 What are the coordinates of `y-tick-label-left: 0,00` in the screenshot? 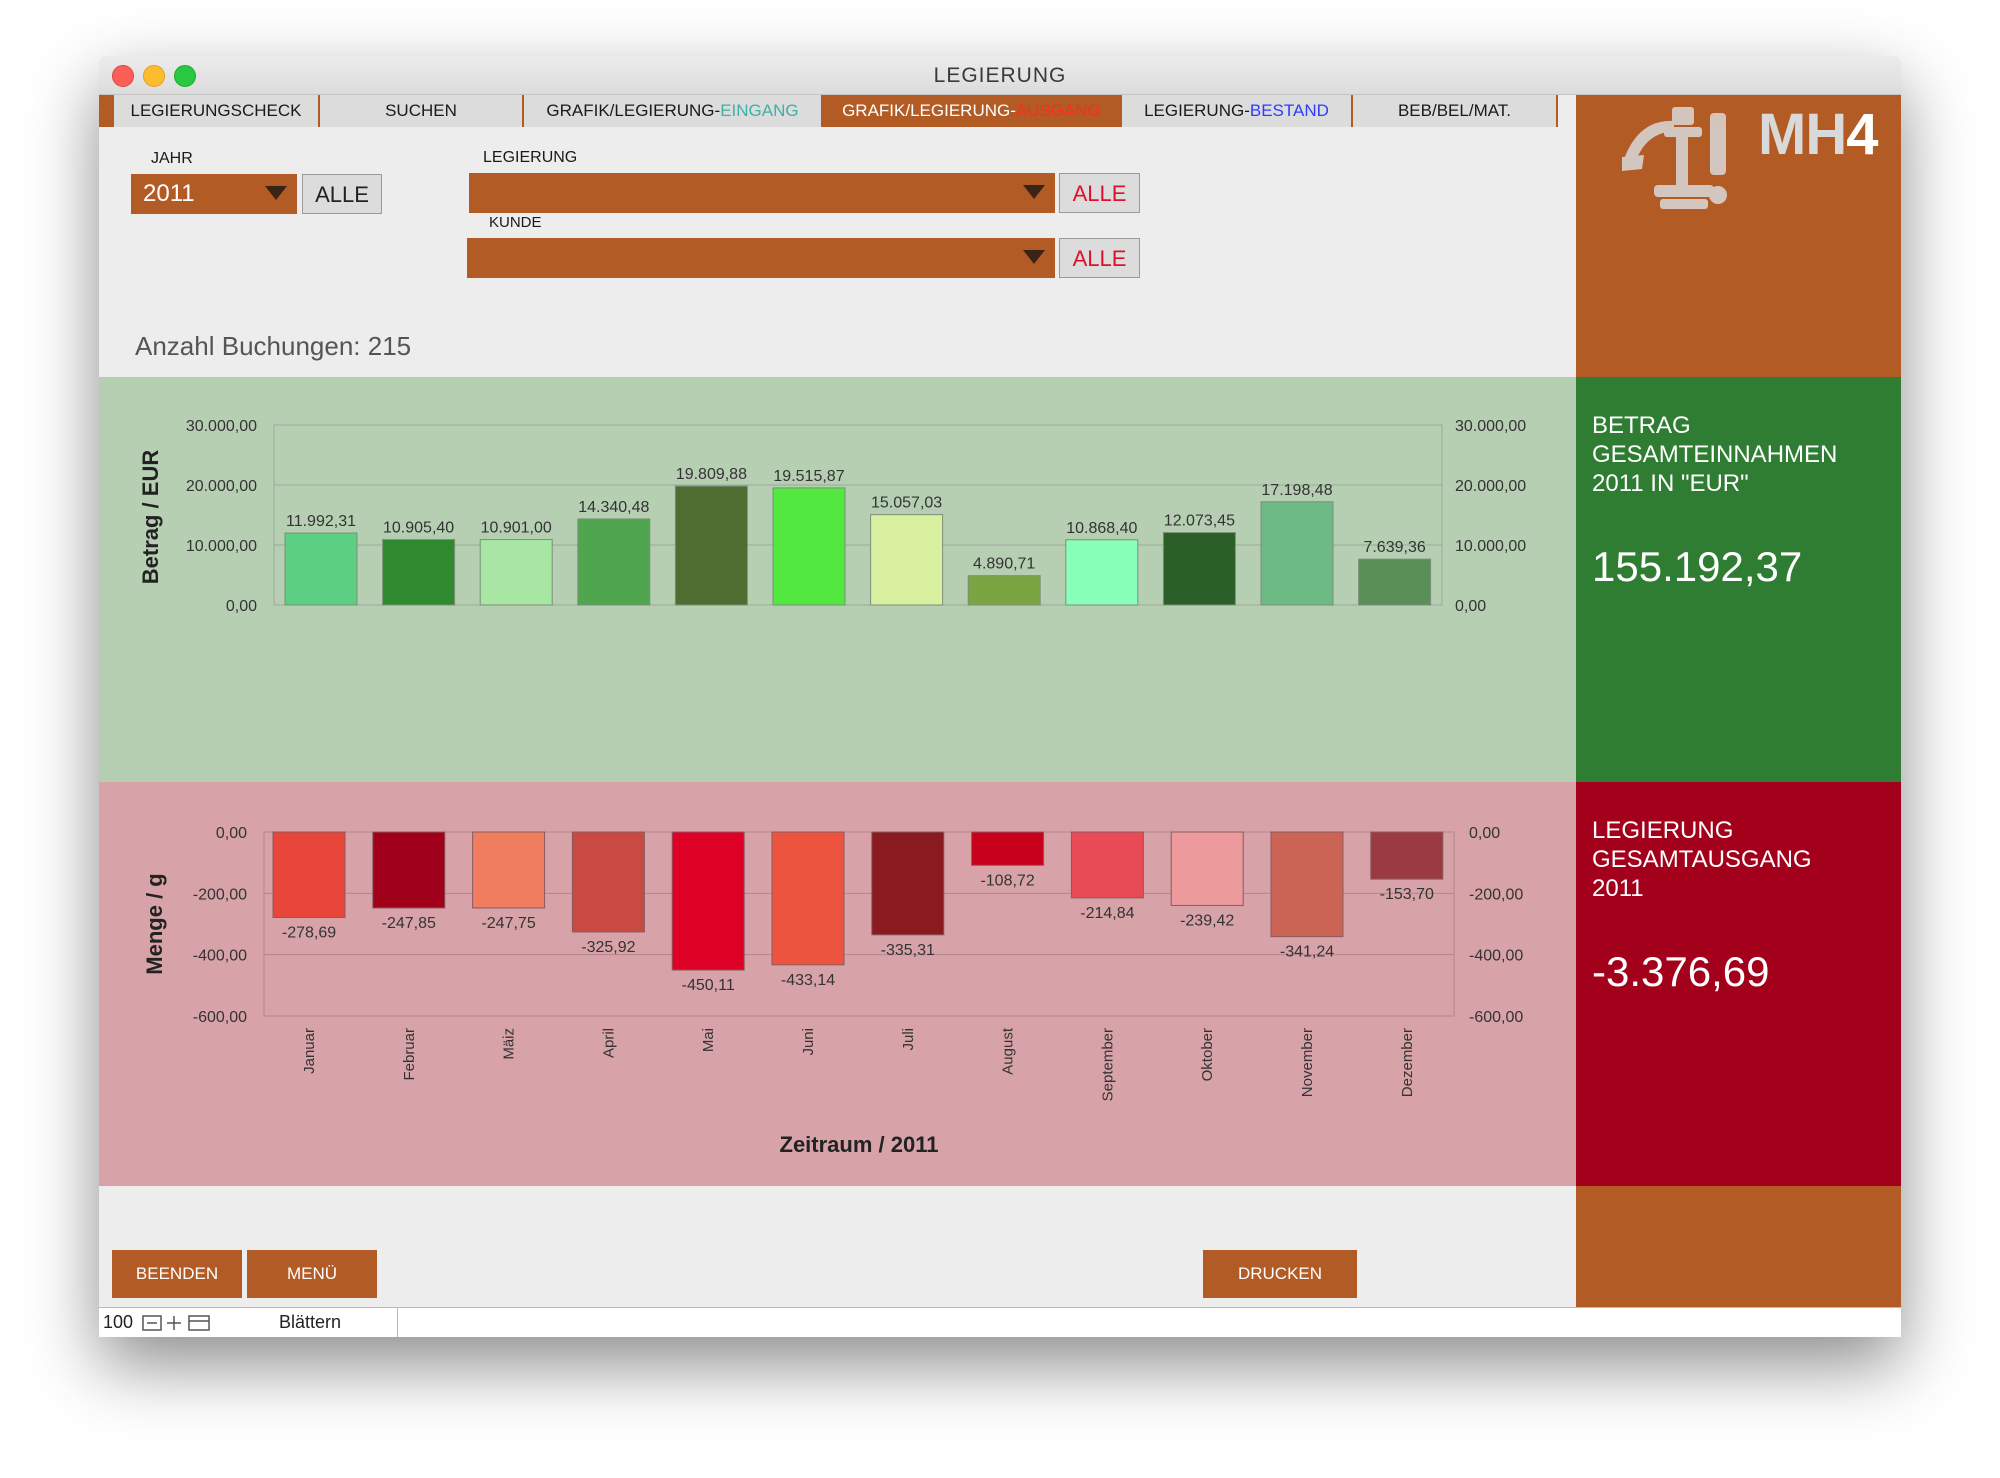 It's located at (231, 833).